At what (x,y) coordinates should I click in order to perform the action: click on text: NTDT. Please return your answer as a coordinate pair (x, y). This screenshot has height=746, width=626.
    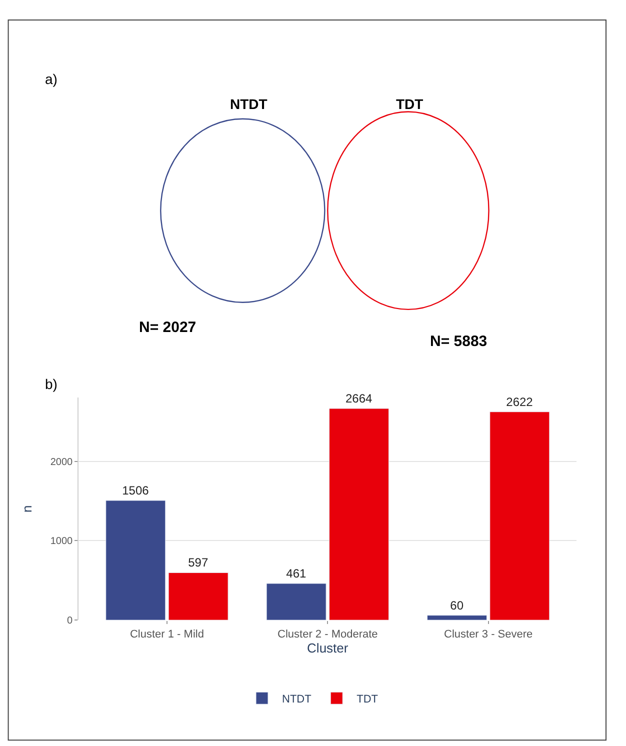
    Looking at the image, I should click on (249, 104).